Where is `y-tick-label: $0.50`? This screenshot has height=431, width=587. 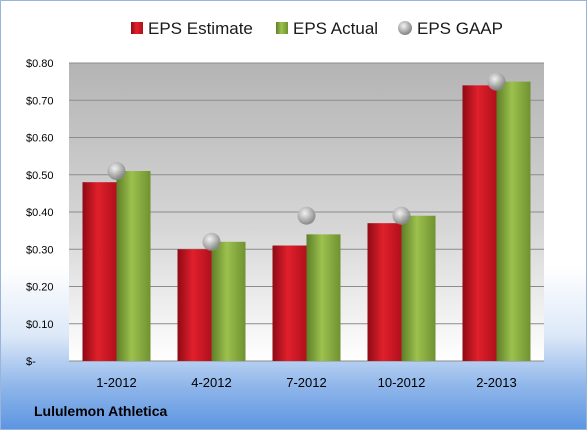
y-tick-label: $0.50 is located at coordinates (40, 176).